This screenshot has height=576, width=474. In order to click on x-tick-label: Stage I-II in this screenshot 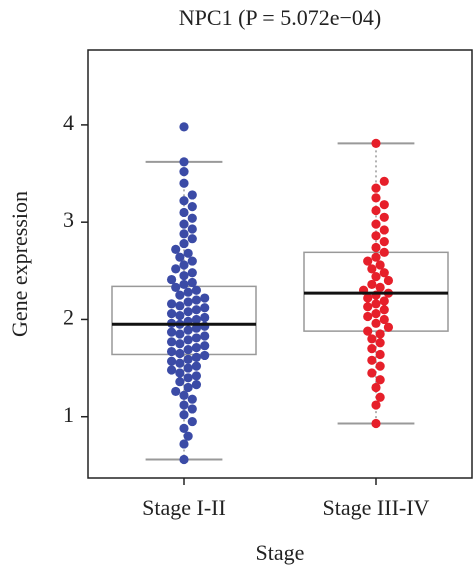, I will do `click(184, 507)`.